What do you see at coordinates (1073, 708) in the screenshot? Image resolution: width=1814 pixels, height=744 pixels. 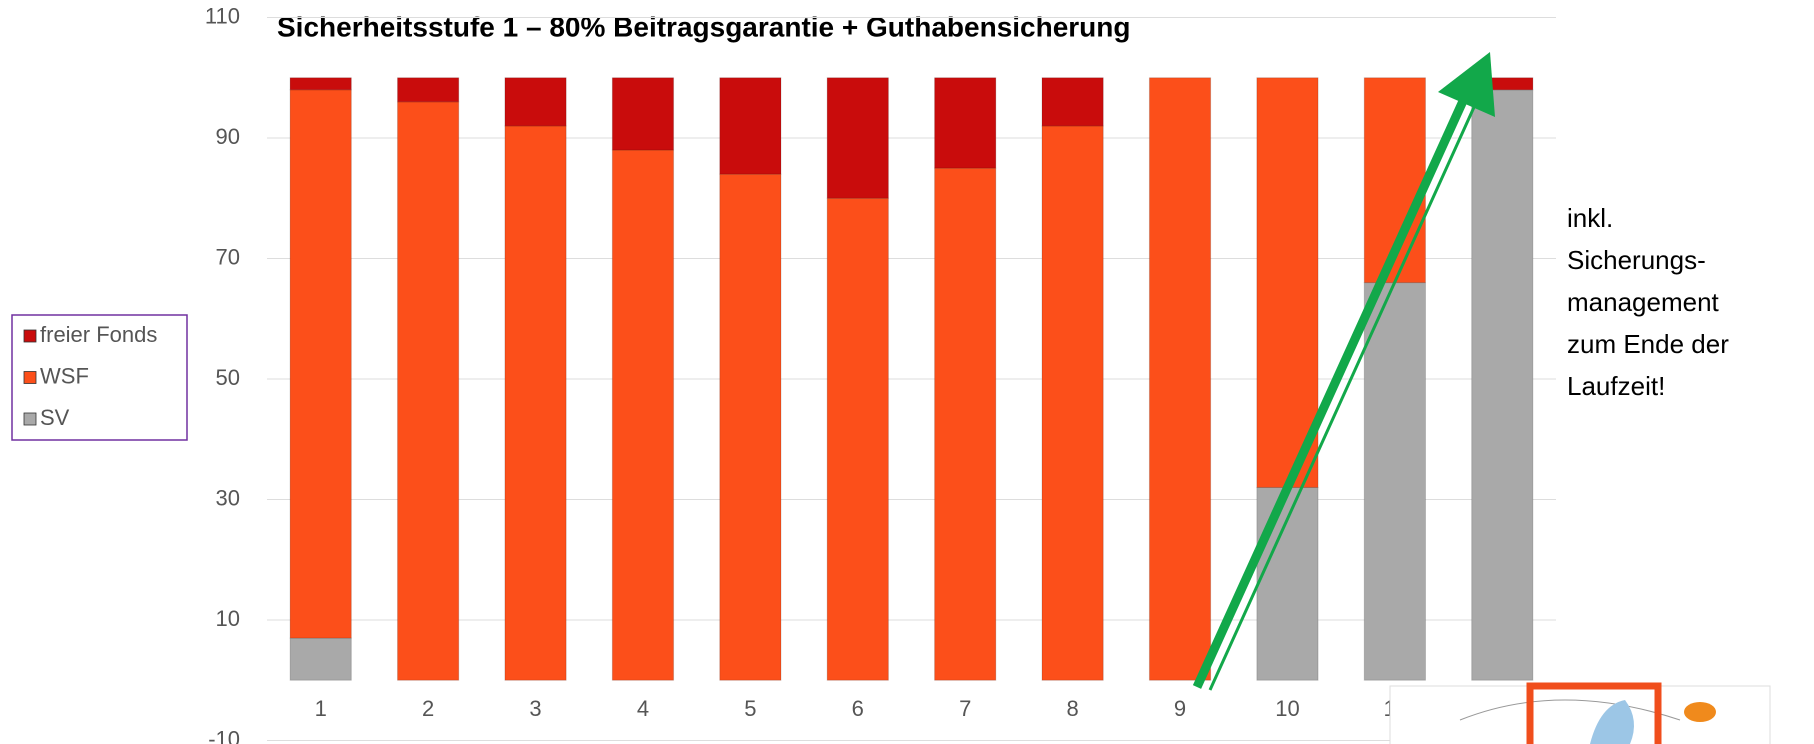 I see `x-tick-label: 8` at bounding box center [1073, 708].